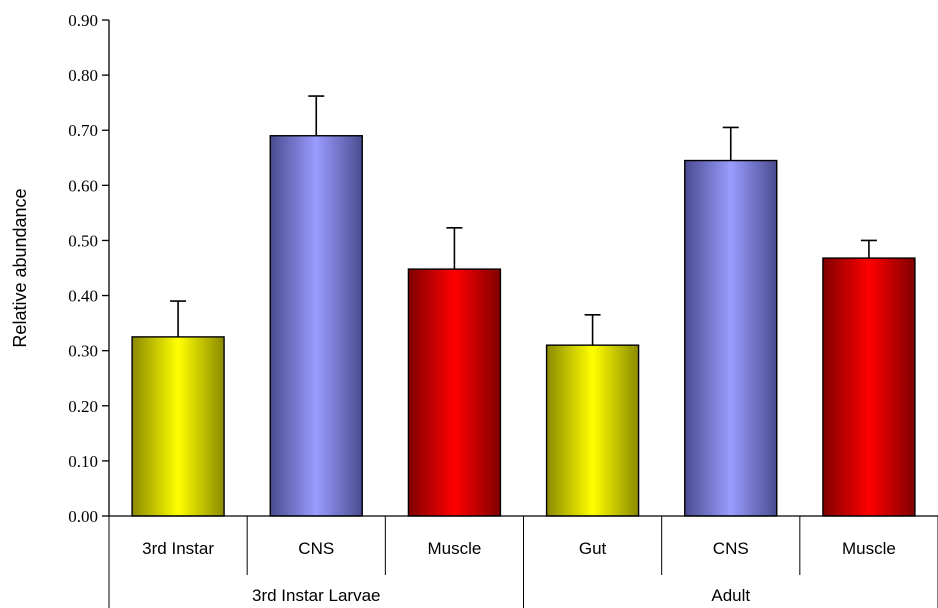  What do you see at coordinates (316, 595) in the screenshot?
I see `x-group-label: 3rd Instar Larvae` at bounding box center [316, 595].